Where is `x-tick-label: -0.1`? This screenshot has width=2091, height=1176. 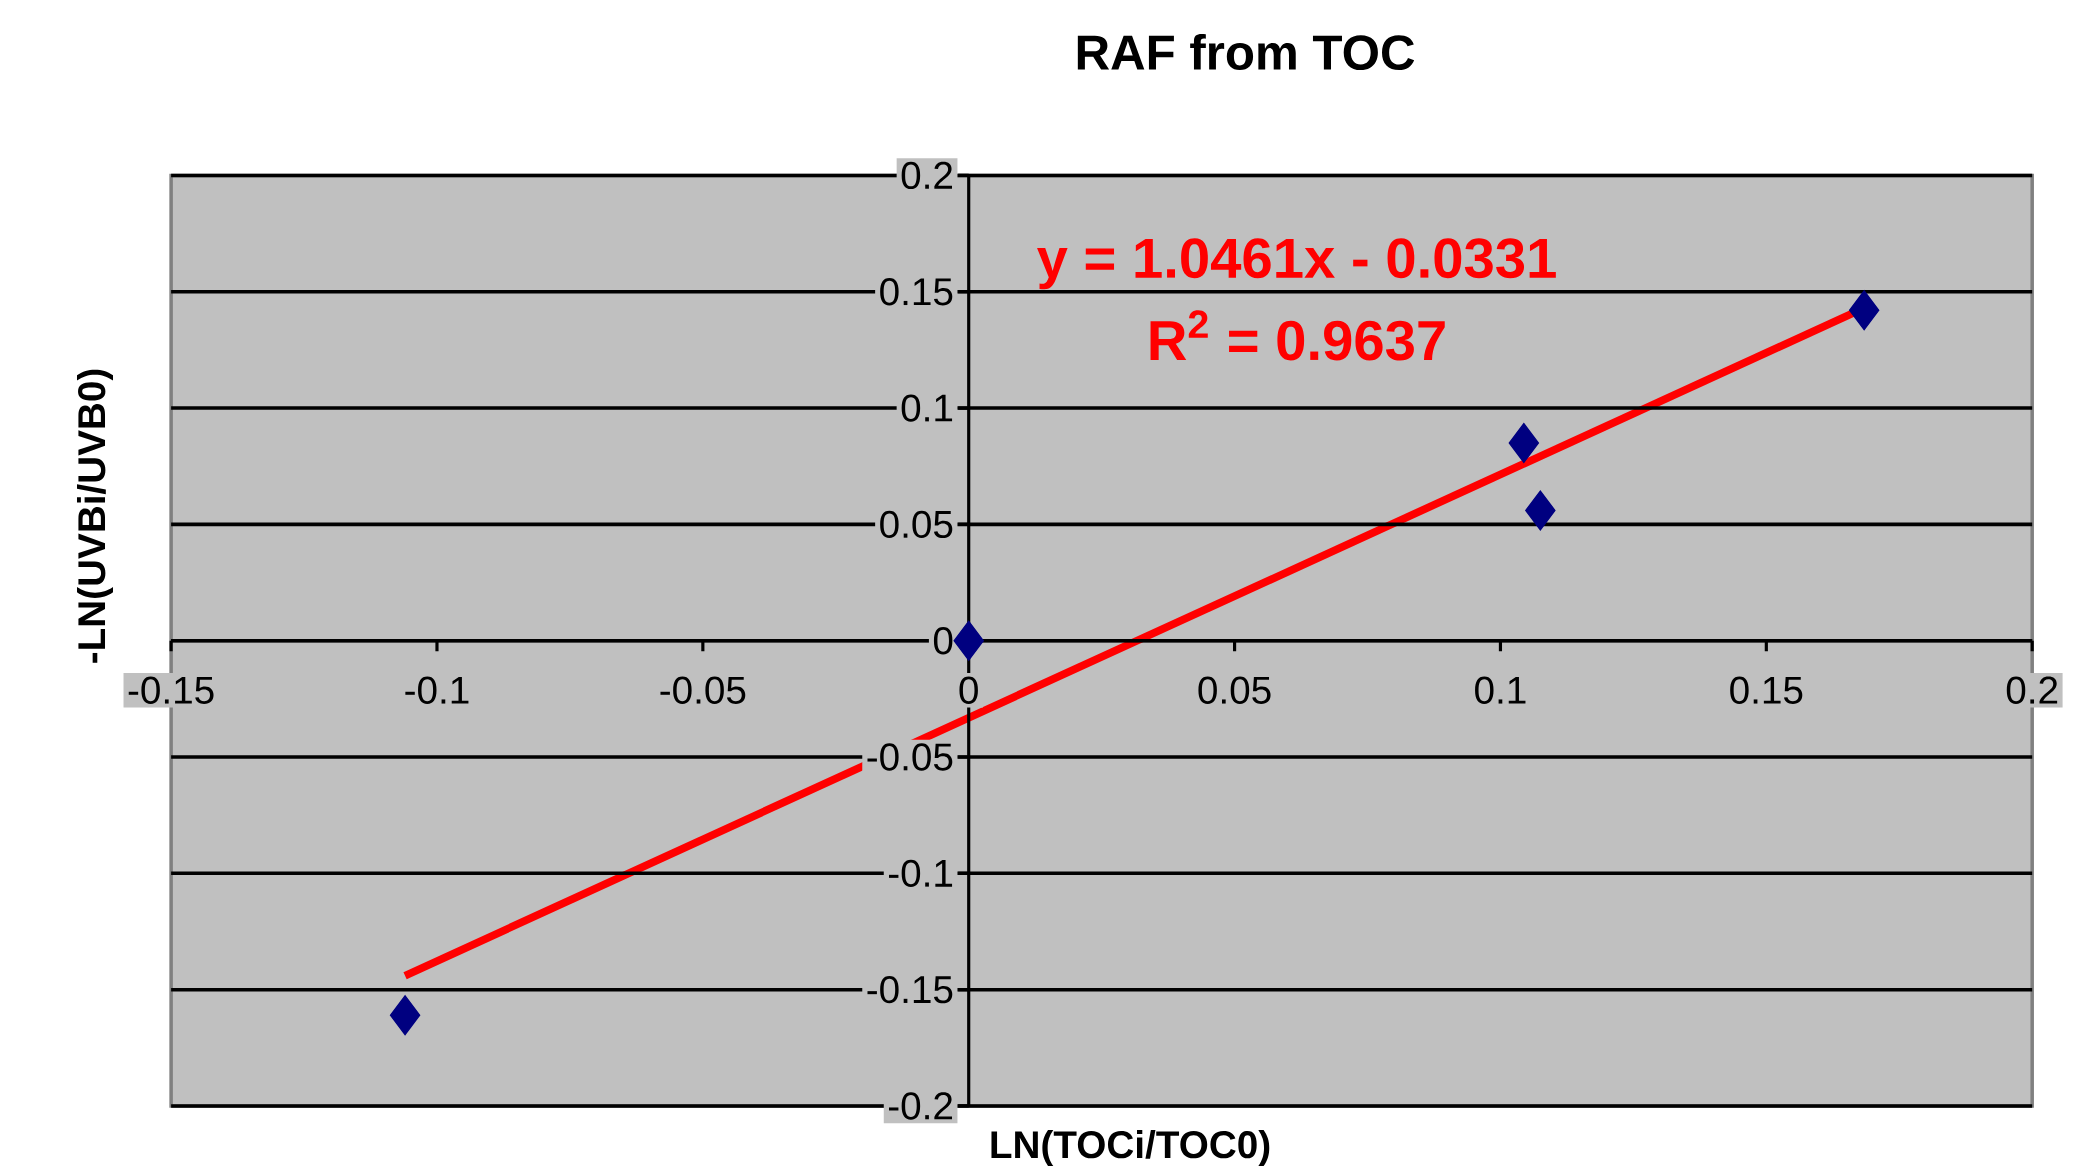 x-tick-label: -0.1 is located at coordinates (437, 690).